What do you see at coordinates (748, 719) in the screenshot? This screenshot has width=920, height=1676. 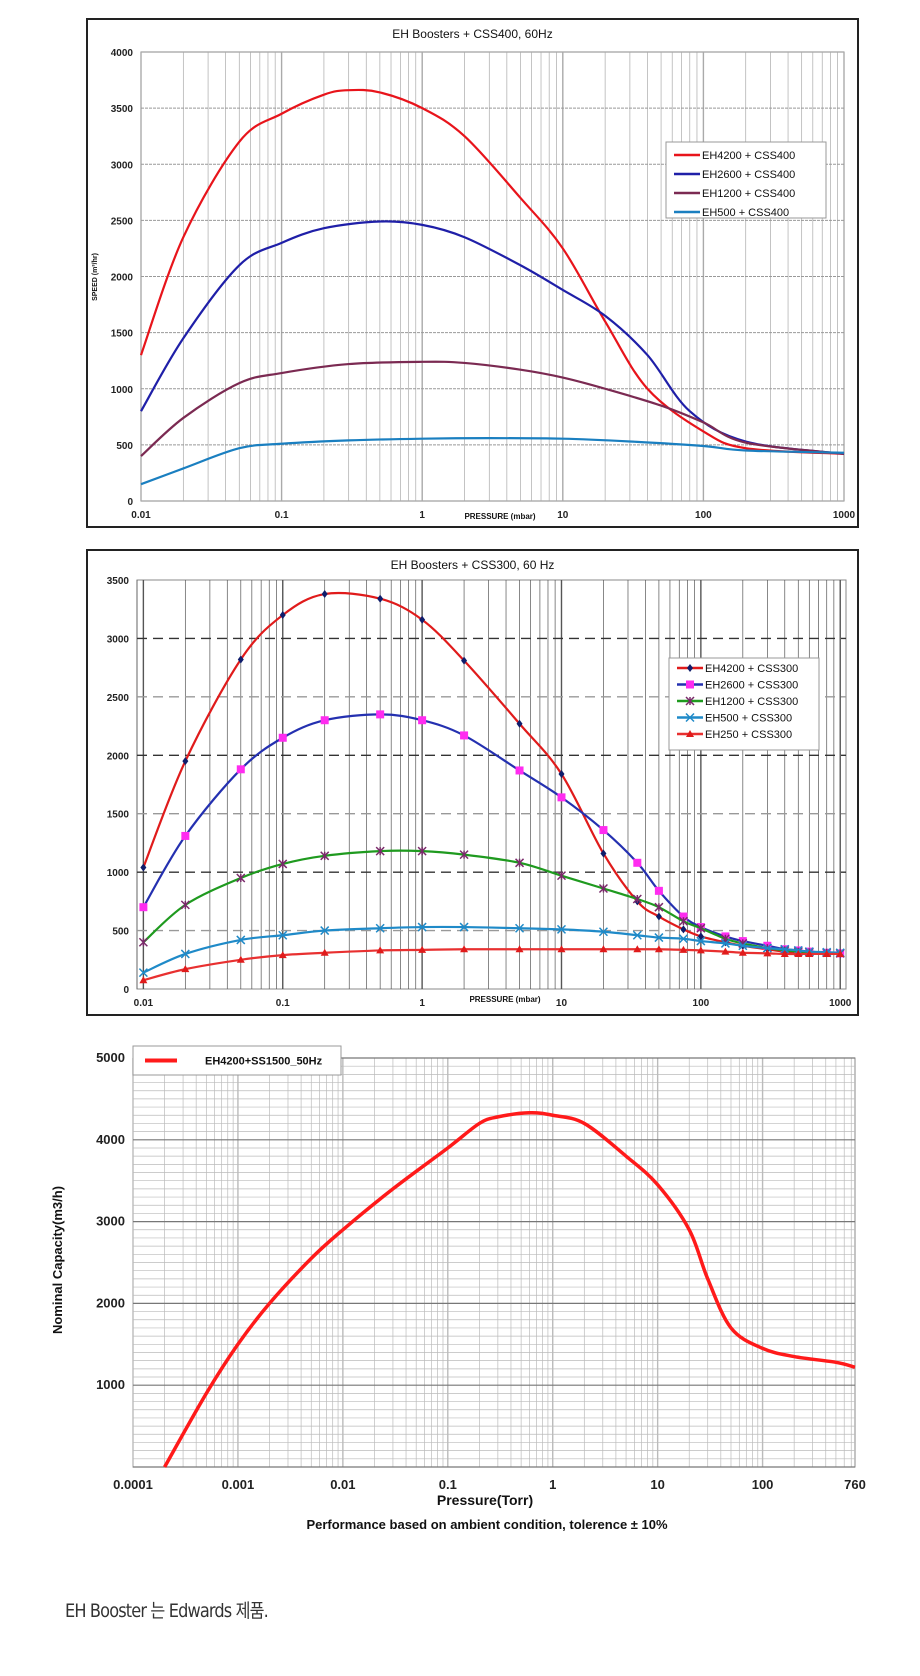 I see `legend-label: EH500 + CSS300` at bounding box center [748, 719].